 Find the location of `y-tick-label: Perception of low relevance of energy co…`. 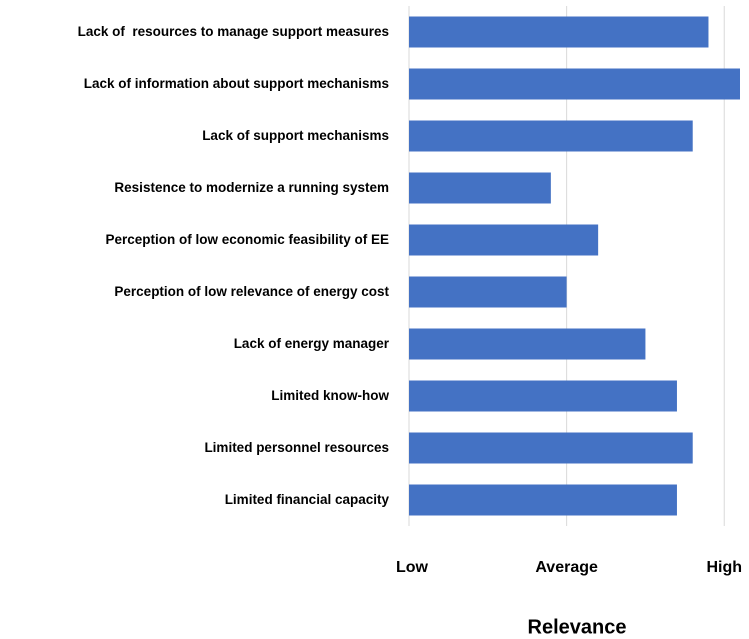

y-tick-label: Perception of low relevance of energy co… is located at coordinates (251, 291).